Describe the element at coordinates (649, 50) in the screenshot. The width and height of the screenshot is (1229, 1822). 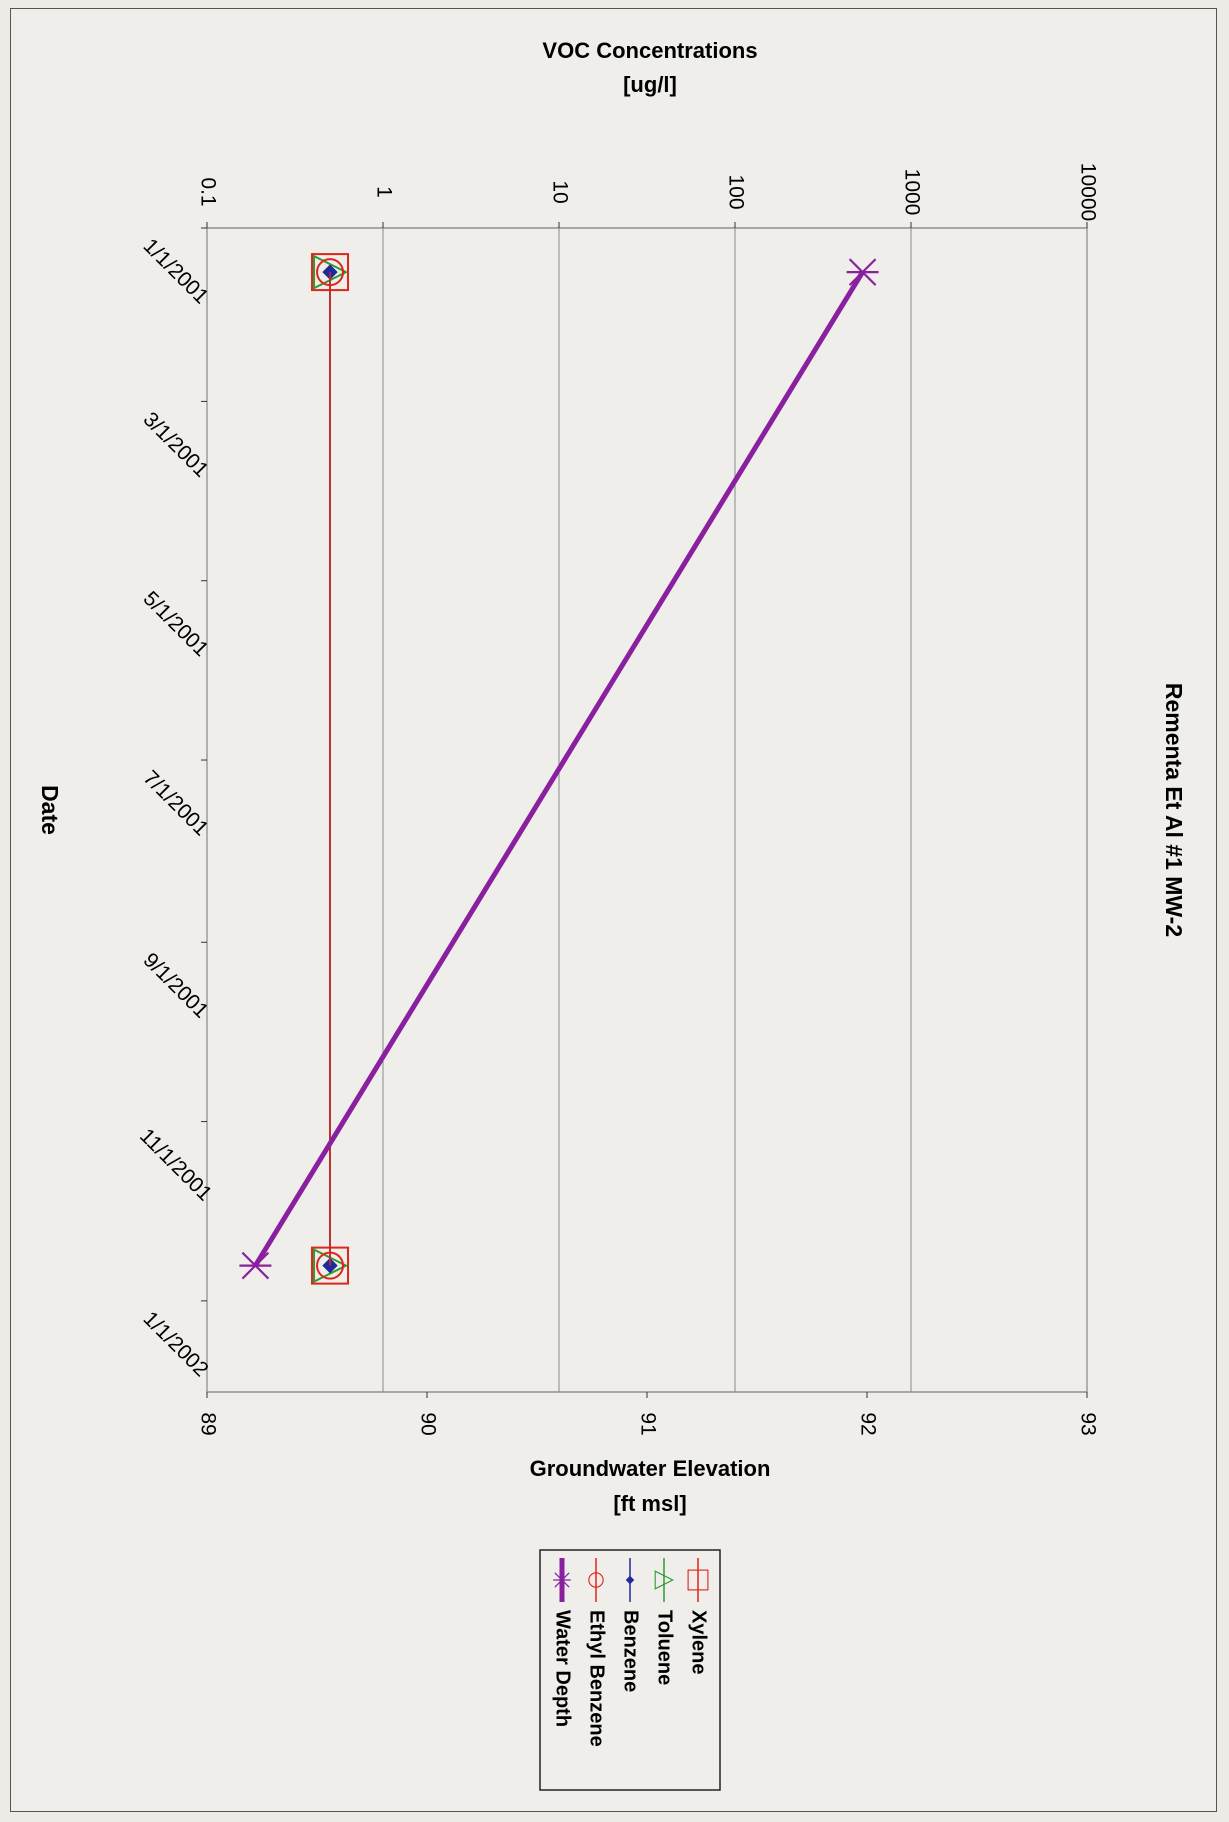
I see `y-left-axis-title: VOC Concentrations` at that location.